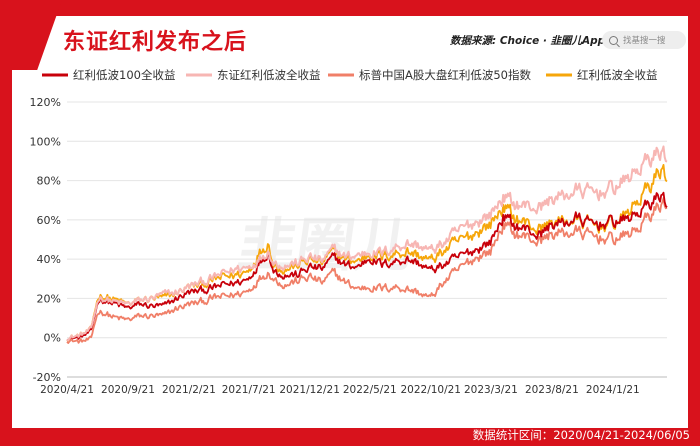  What do you see at coordinates (309, 390) in the screenshot?
I see `x-tick-label: 2021/12/21` at bounding box center [309, 390].